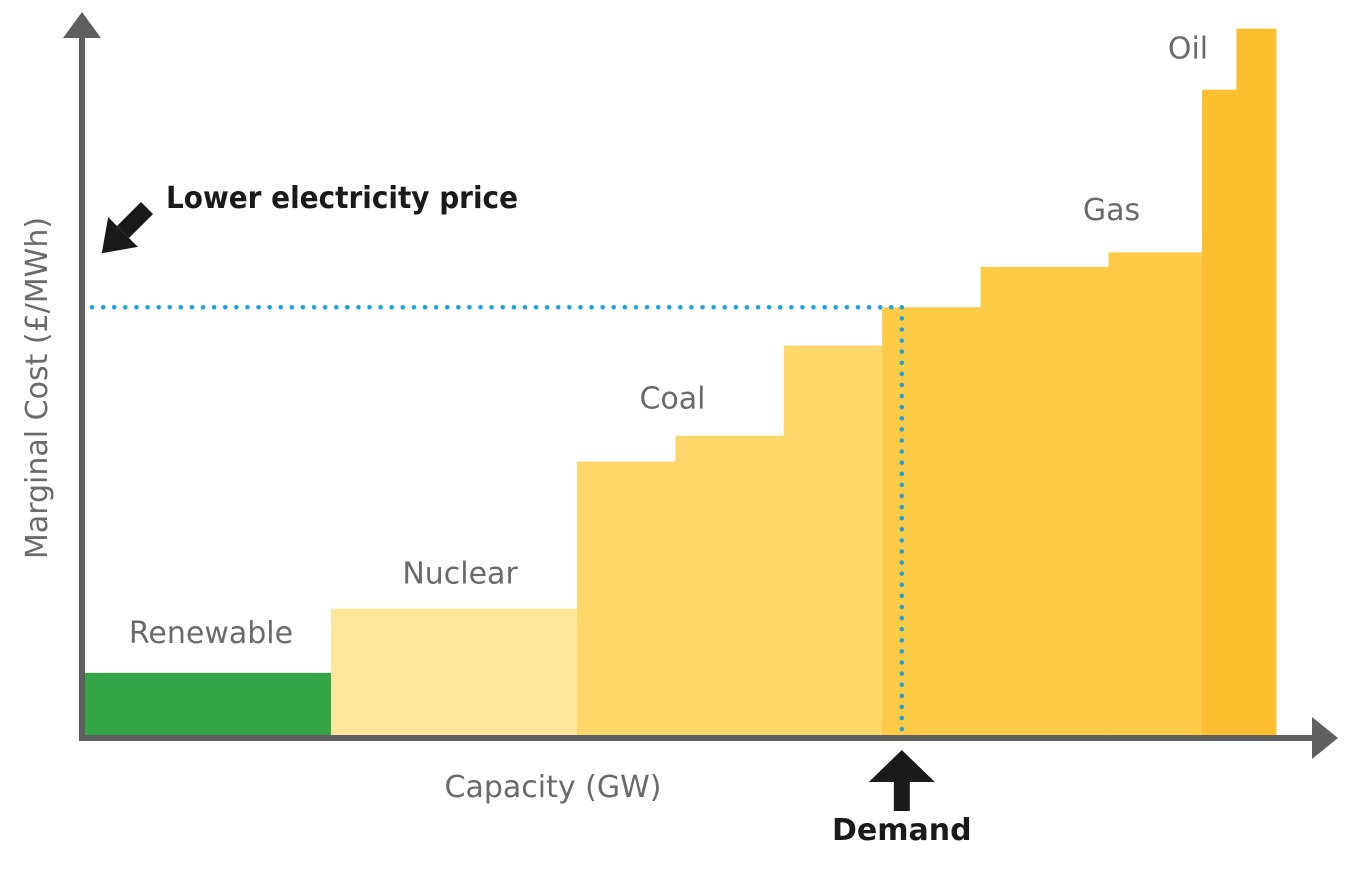  I want to click on y-axis-arrowhead, so click(82, 25).